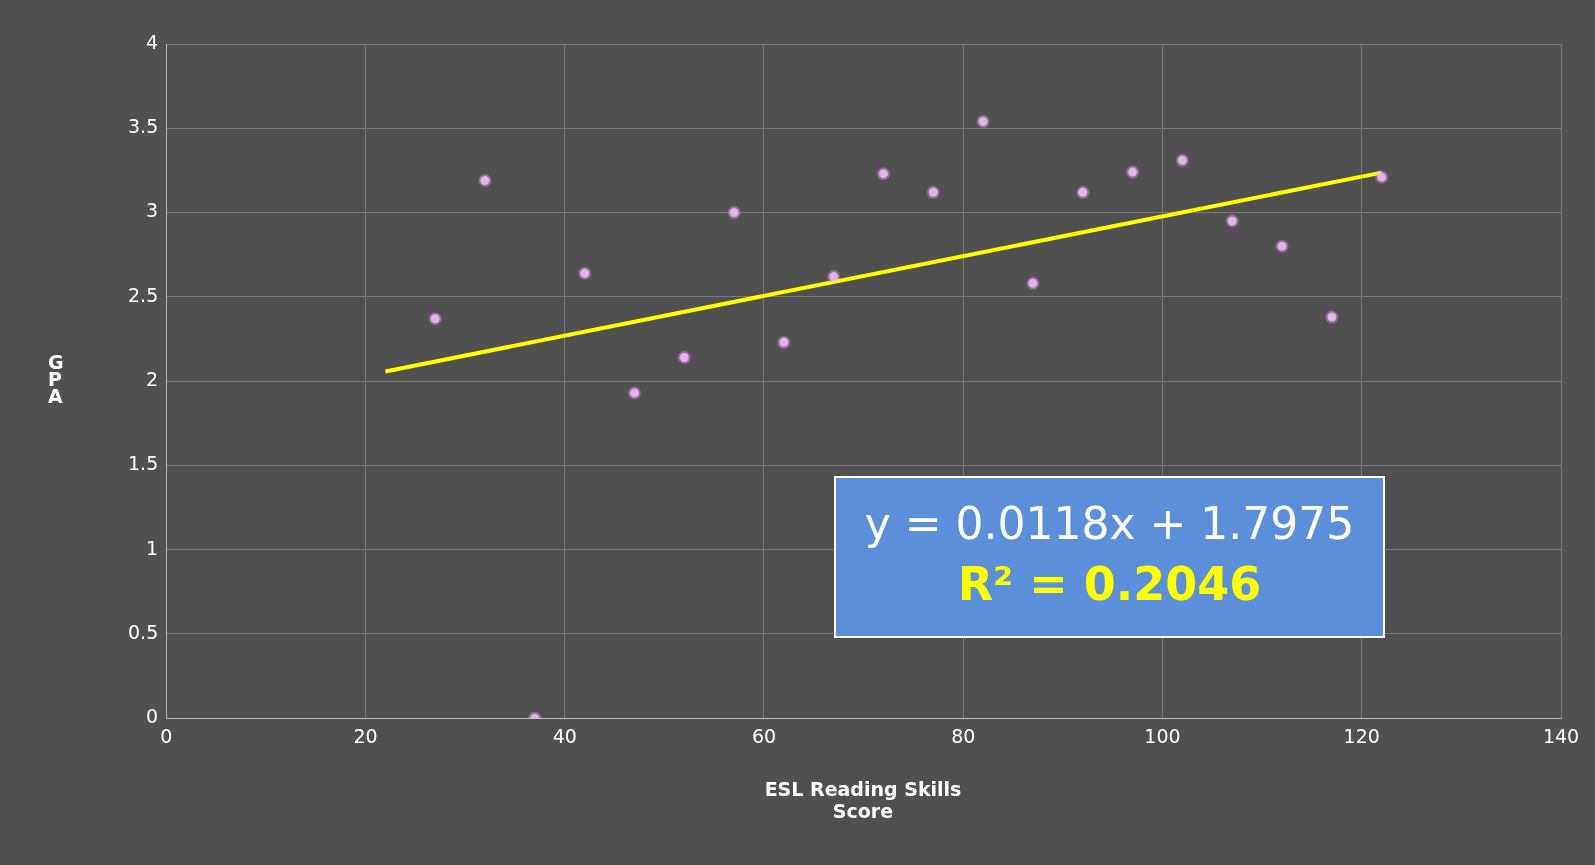 This screenshot has width=1595, height=865. I want to click on annotation: R² = 0.2046, so click(1109, 584).